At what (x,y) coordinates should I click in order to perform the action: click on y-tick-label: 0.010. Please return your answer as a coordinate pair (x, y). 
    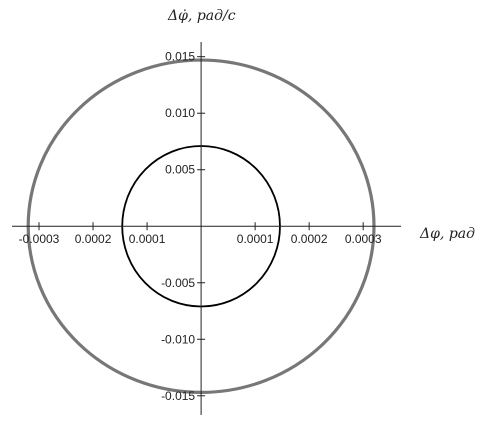
    Looking at the image, I should click on (180, 113).